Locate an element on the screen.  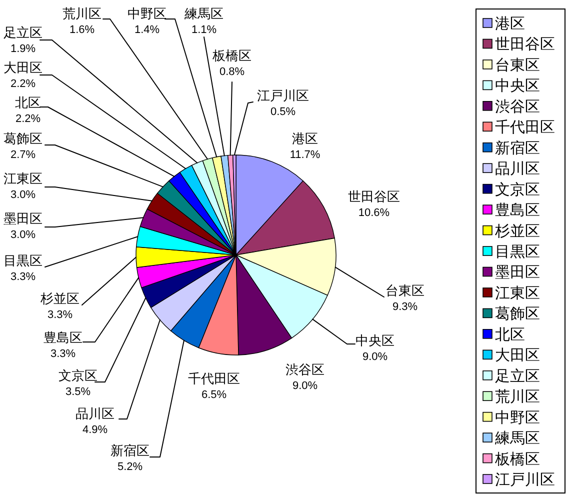
legend-label: 荒川区 is located at coordinates (517, 397).